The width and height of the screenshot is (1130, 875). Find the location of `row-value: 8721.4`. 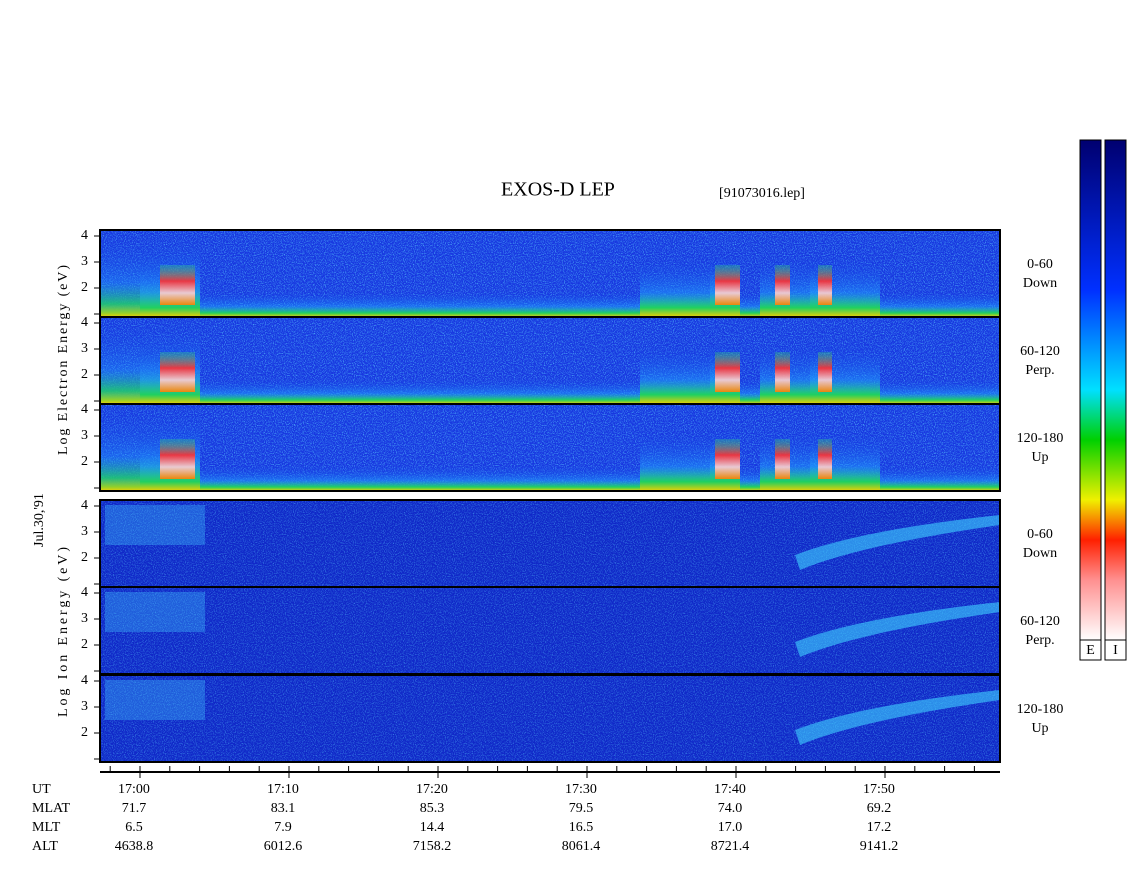

row-value: 8721.4 is located at coordinates (730, 846).